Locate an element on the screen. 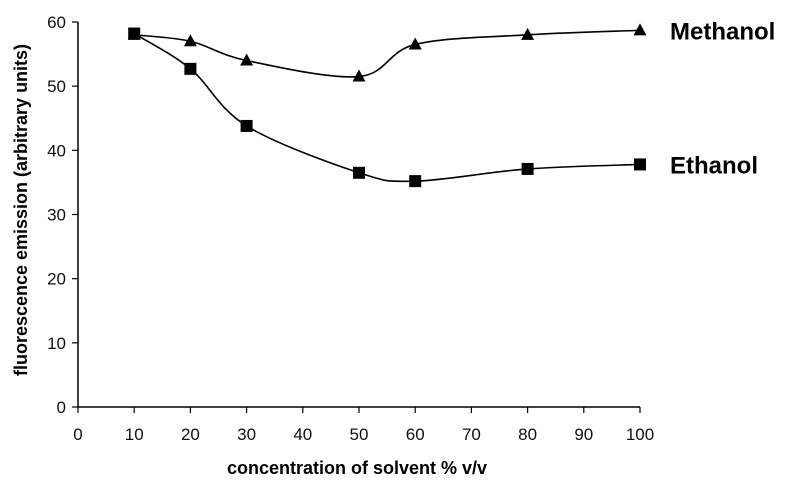 The height and width of the screenshot is (483, 791). ethanol-series-label: Ethanol is located at coordinates (714, 165).